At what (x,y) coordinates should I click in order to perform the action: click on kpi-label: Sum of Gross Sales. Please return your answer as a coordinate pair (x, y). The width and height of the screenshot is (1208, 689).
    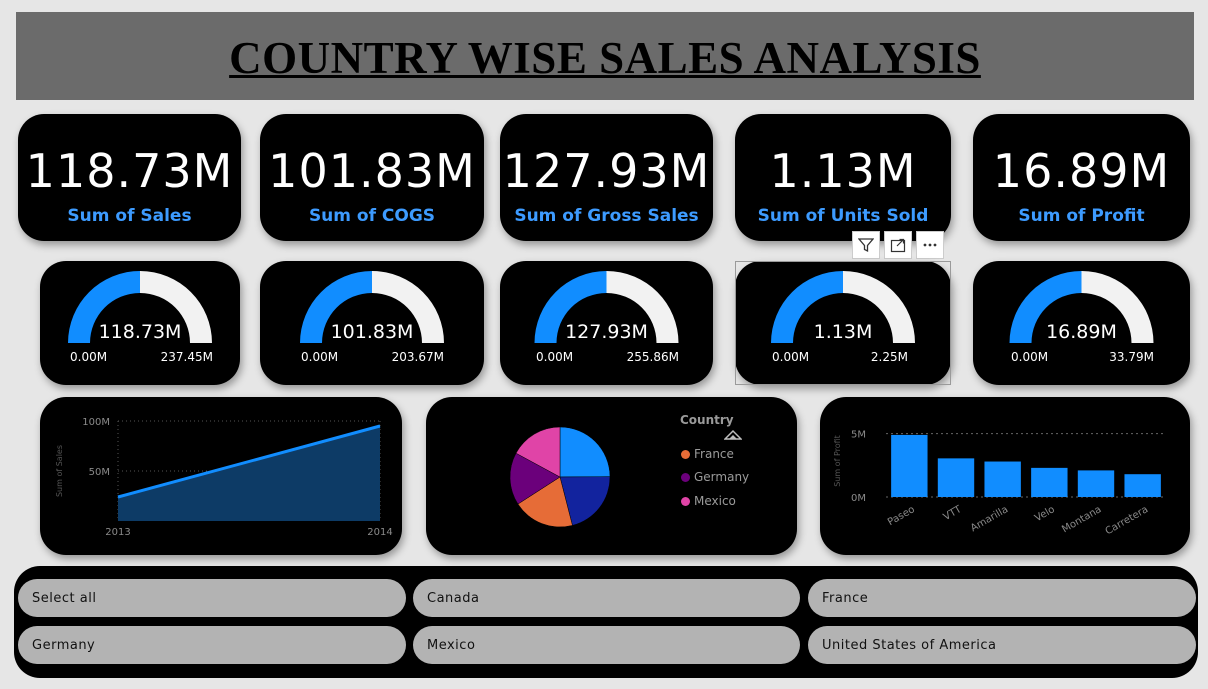
    Looking at the image, I should click on (606, 216).